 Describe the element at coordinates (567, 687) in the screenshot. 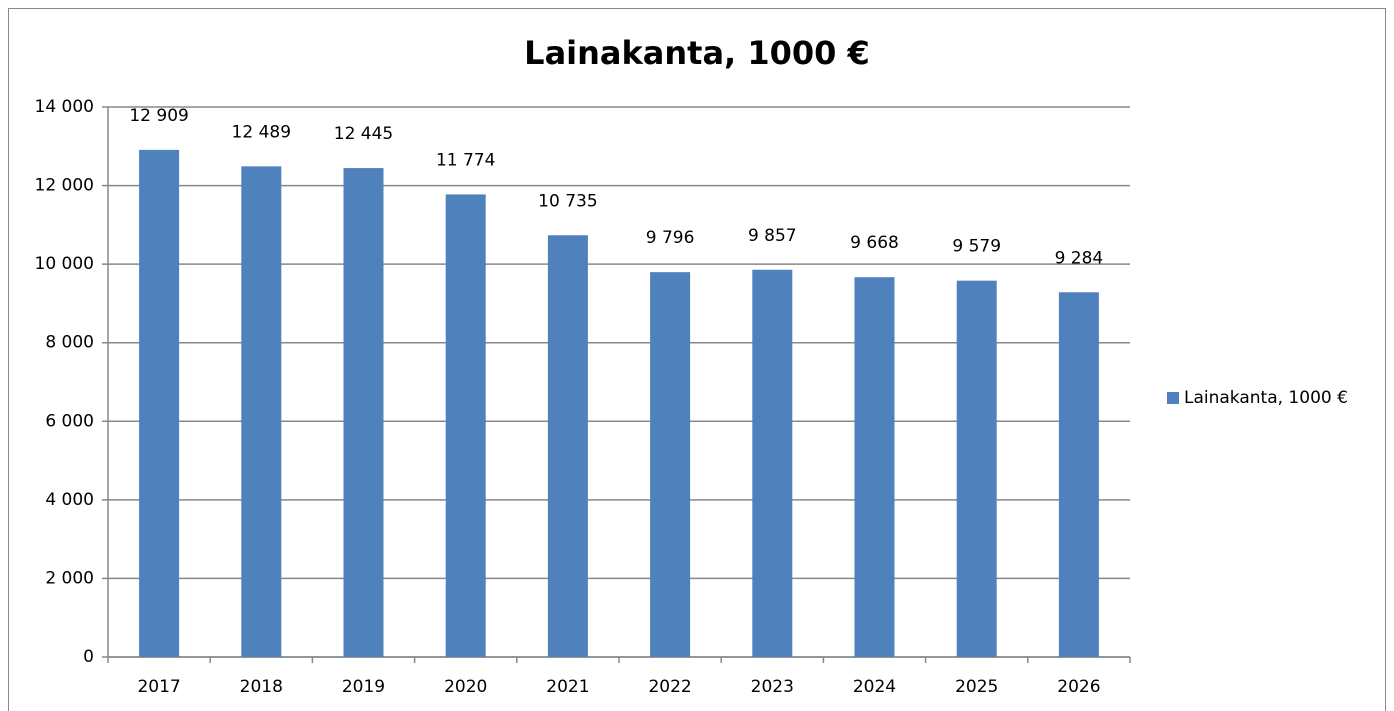

I see `x-tick-label: 2021` at that location.